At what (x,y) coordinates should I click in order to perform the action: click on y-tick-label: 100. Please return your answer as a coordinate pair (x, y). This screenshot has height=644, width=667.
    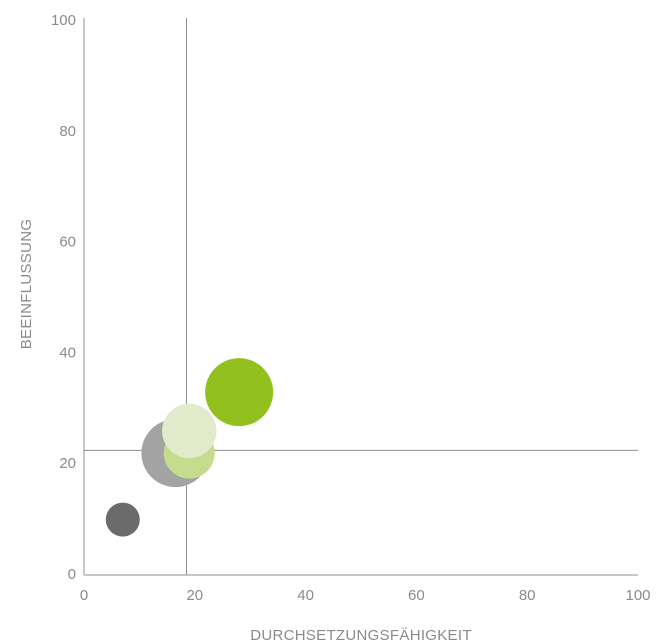
    Looking at the image, I should click on (63, 20).